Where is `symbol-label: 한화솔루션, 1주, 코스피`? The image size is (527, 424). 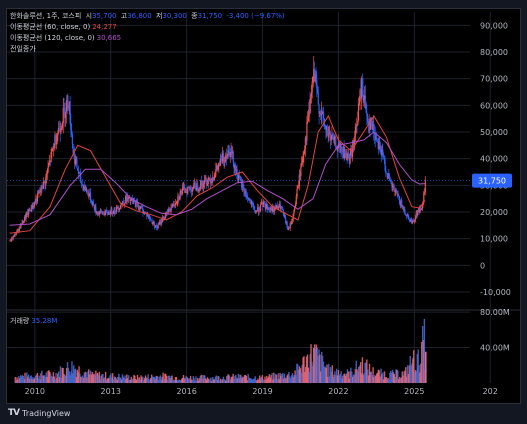
symbol-label: 한화솔루션, 1주, 코스피 is located at coordinates (46, 16).